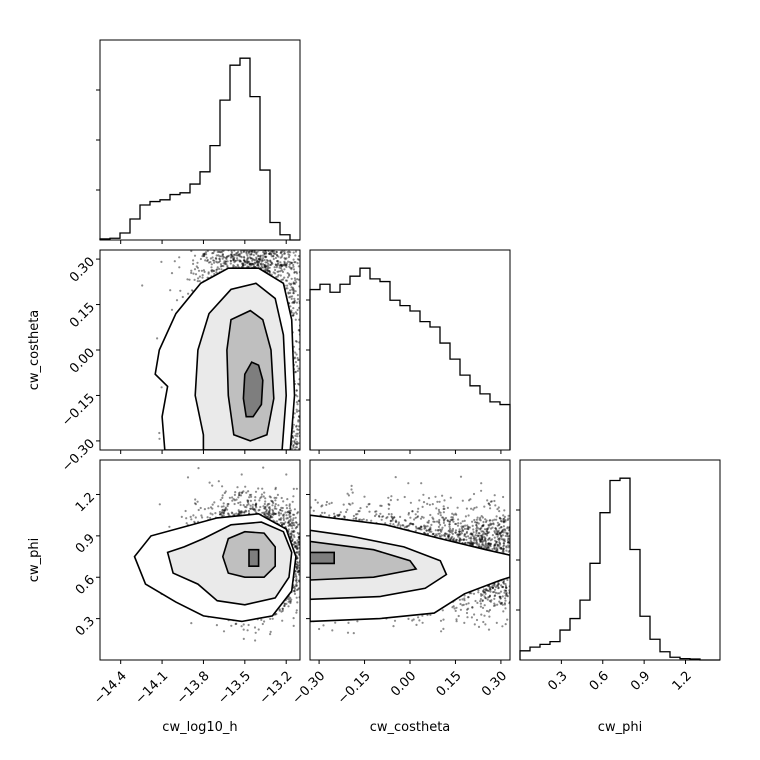  I want to click on histogram-cw_phi, so click(619, 569).